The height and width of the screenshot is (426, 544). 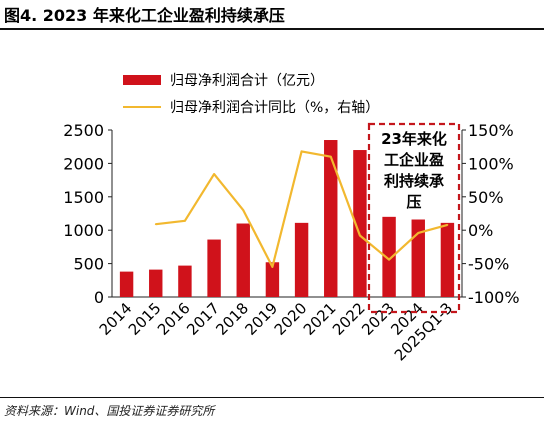 What do you see at coordinates (109, 411) in the screenshot?
I see `source-note: 资料来源：Wind、国投证券证券研究所` at bounding box center [109, 411].